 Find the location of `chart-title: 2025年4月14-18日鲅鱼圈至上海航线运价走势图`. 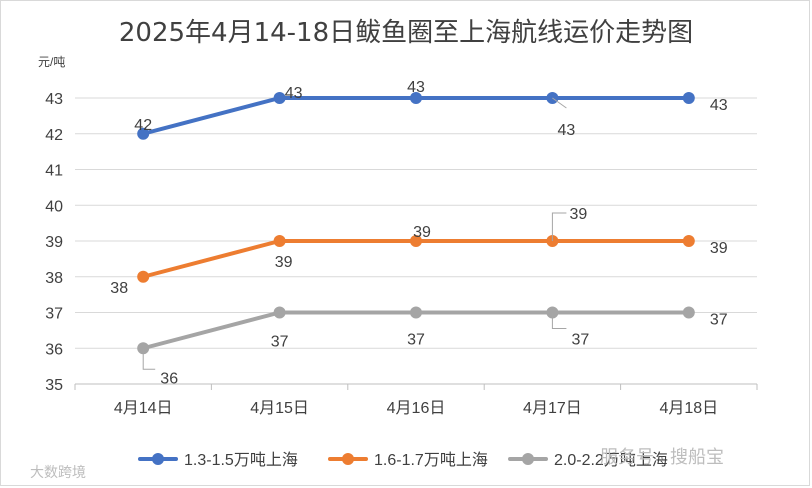

chart-title: 2025年4月14-18日鲅鱼圈至上海航线运价走势图 is located at coordinates (406, 33).